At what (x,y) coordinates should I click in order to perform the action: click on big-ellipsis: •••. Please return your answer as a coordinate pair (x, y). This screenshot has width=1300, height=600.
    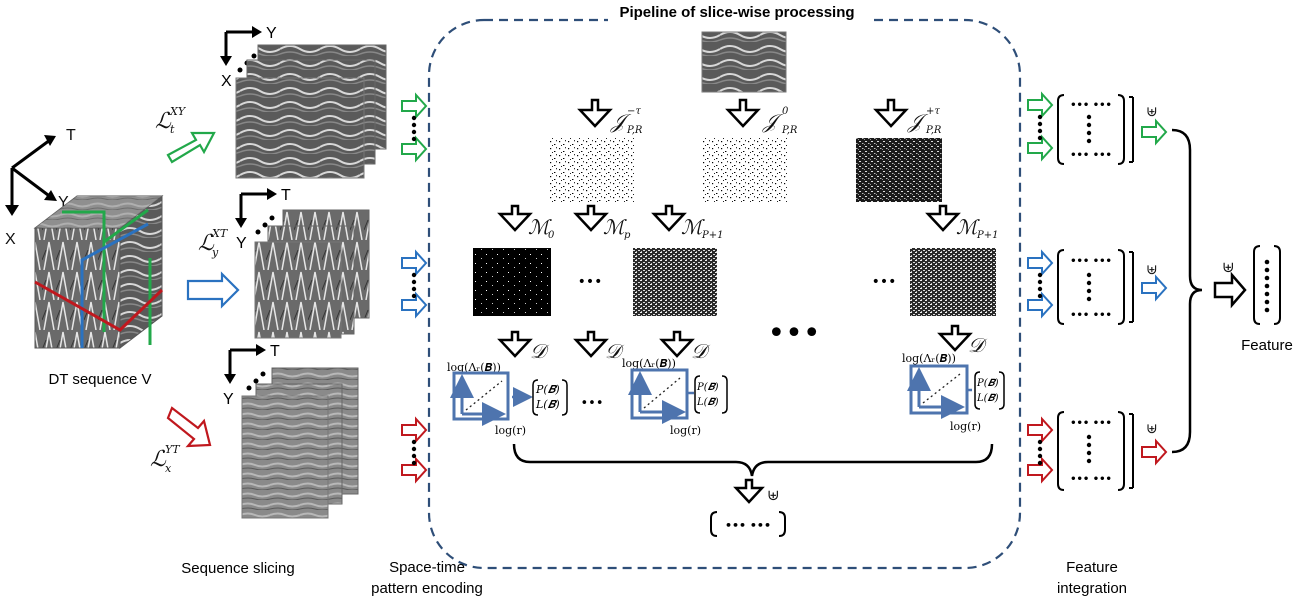
    Looking at the image, I should click on (793, 333).